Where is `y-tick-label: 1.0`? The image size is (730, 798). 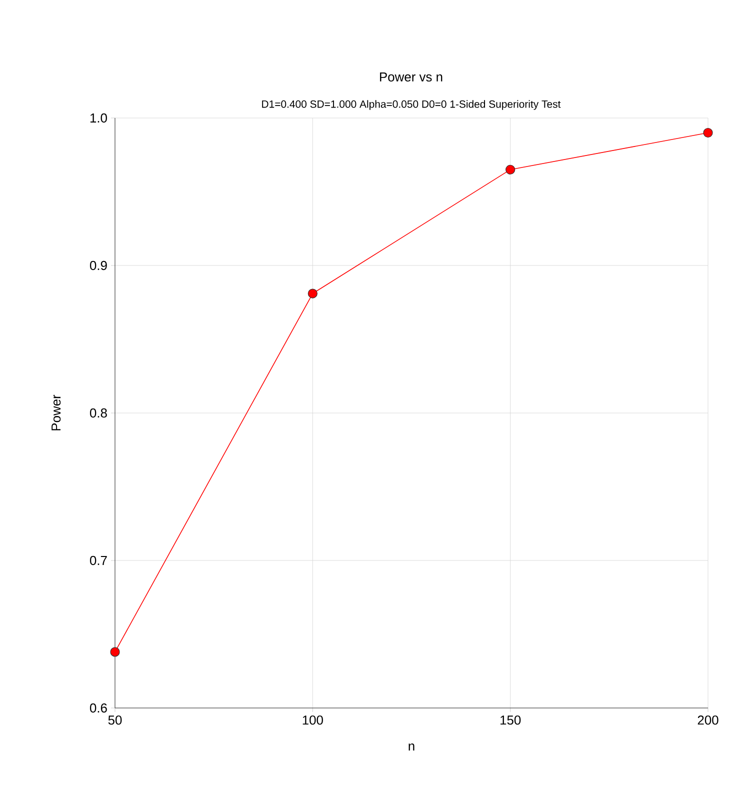 y-tick-label: 1.0 is located at coordinates (98, 118).